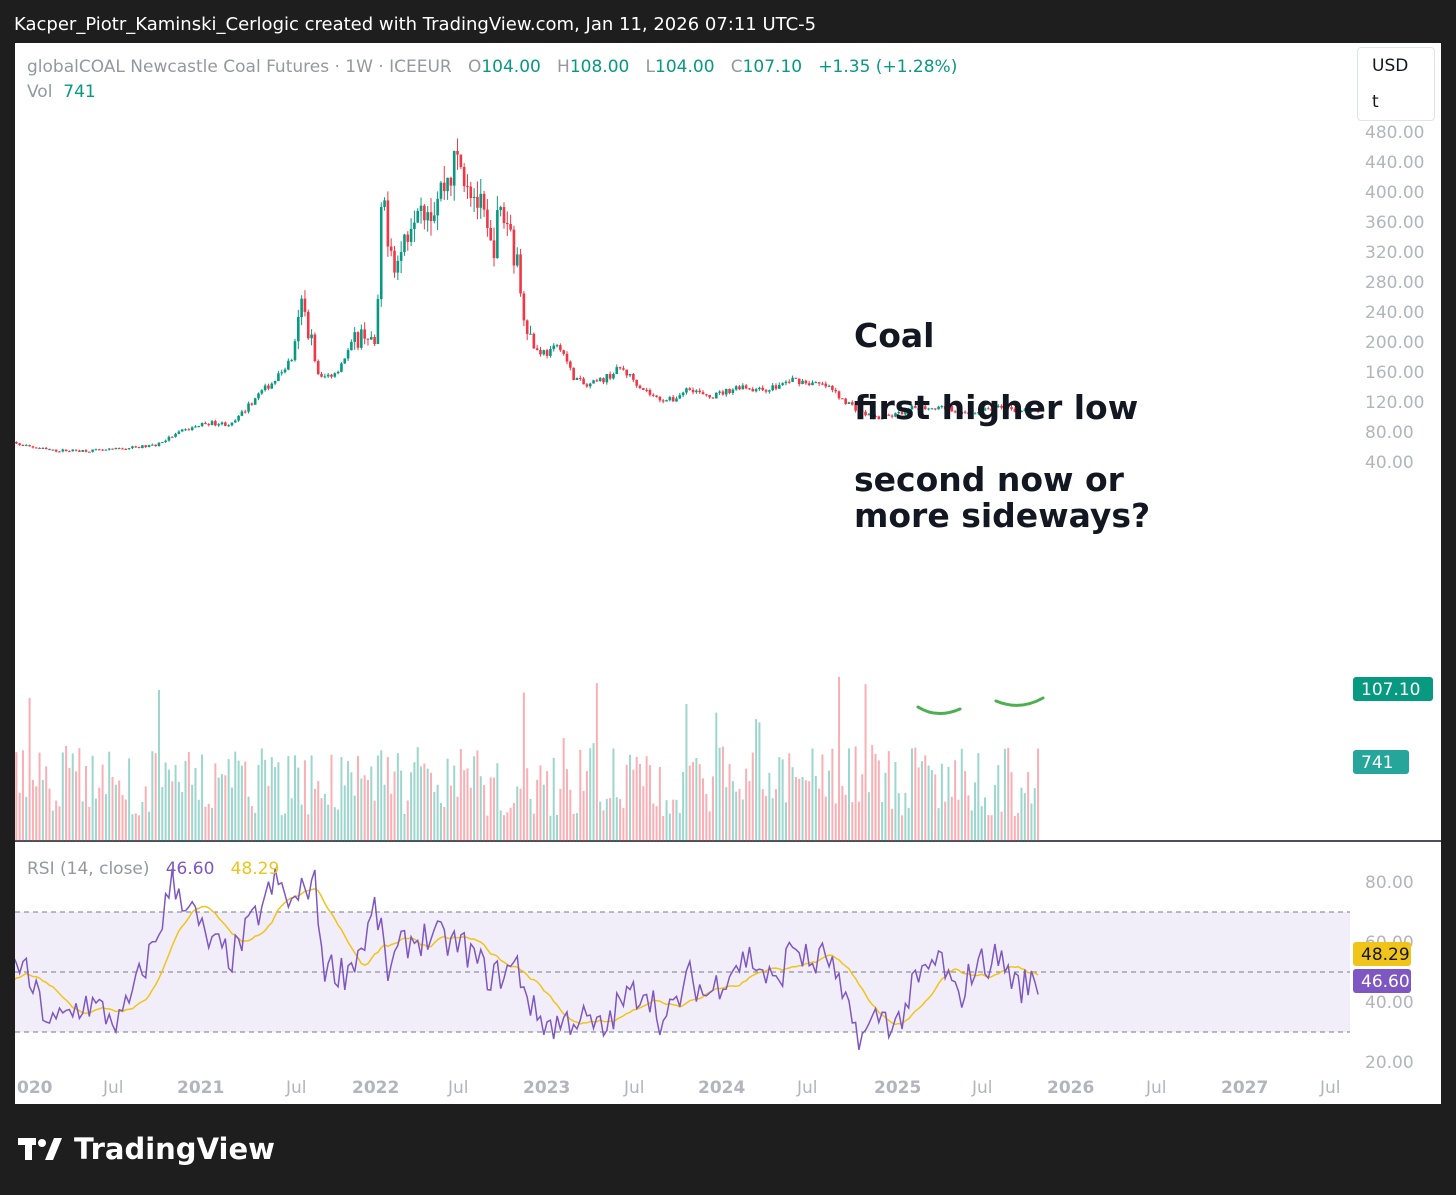 The image size is (1456, 1195). What do you see at coordinates (1002, 515) in the screenshot?
I see `annotation-line-4: more sideways?` at bounding box center [1002, 515].